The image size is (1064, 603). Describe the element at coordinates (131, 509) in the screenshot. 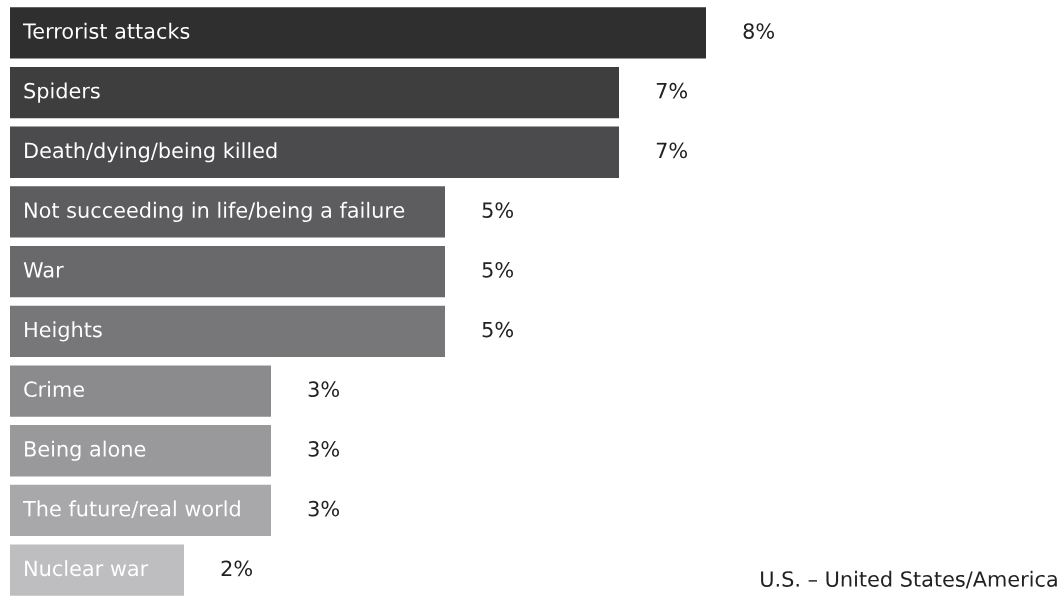

I see `y-tick-label: The future/real world` at that location.